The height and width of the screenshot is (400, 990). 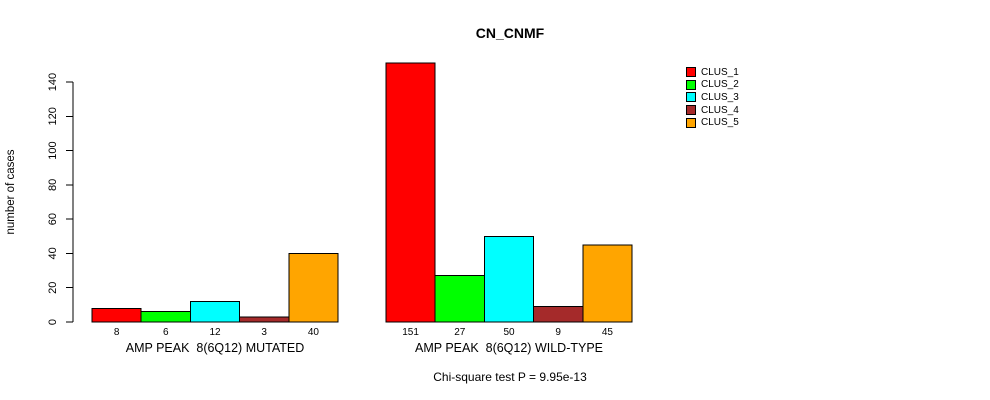 What do you see at coordinates (215, 332) in the screenshot?
I see `bar-value-label: 12` at bounding box center [215, 332].